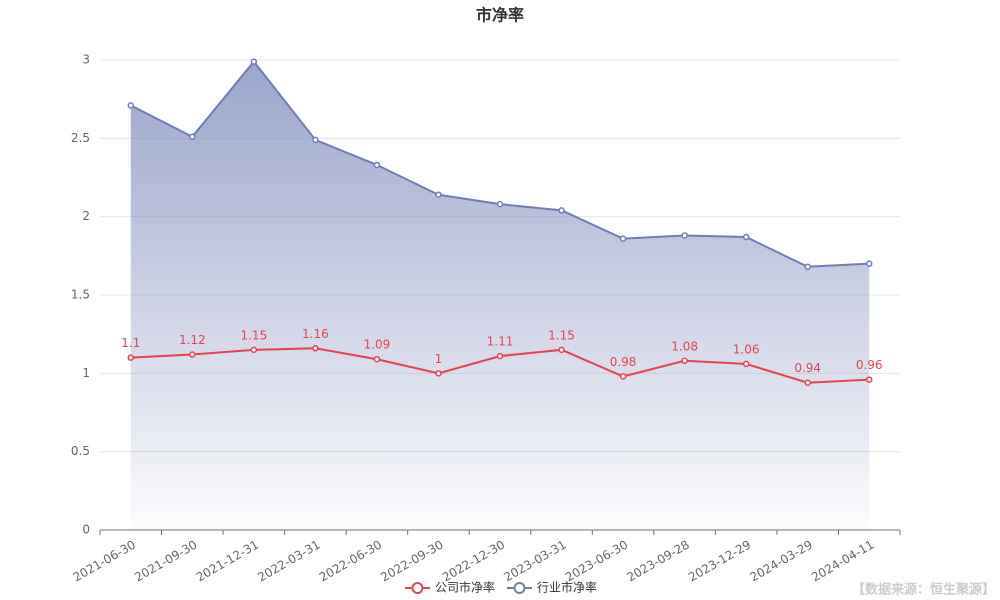  What do you see at coordinates (86, 216) in the screenshot?
I see `y-tick-label: 2` at bounding box center [86, 216].